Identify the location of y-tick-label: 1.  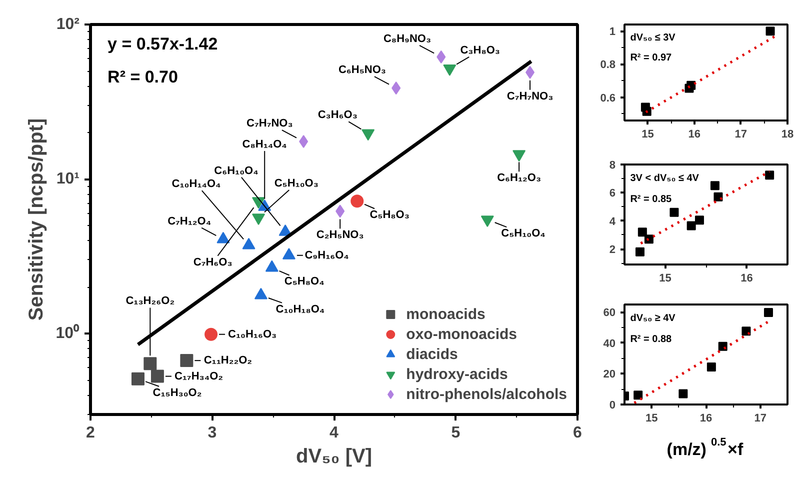
(612, 32).